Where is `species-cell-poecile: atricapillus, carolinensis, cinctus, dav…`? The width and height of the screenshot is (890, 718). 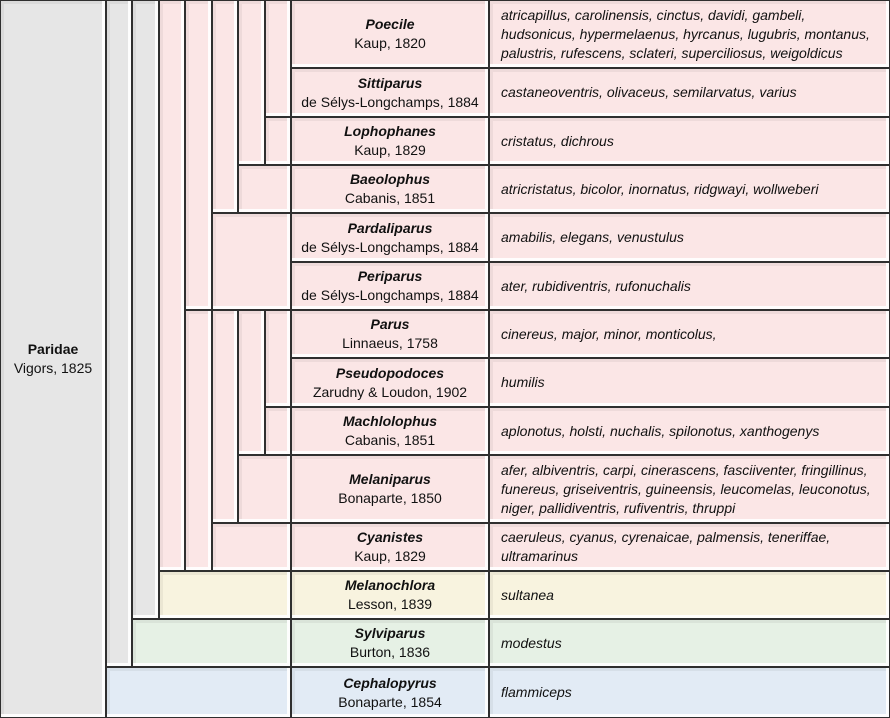 species-cell-poecile: atricapillus, carolinensis, cinctus, dav… is located at coordinates (689, 34).